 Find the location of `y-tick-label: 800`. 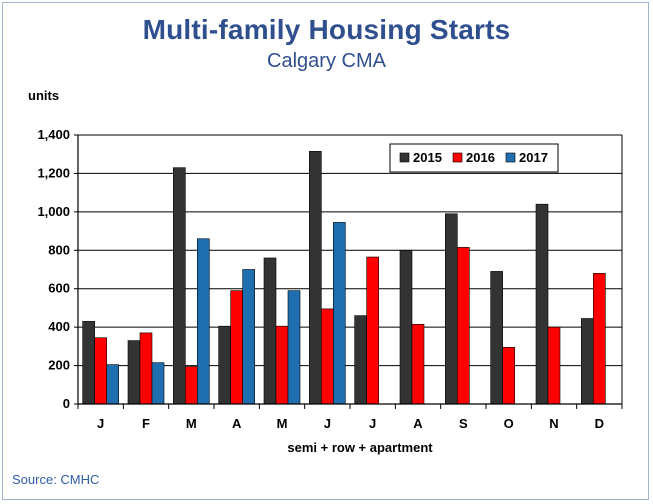

y-tick-label: 800 is located at coordinates (59, 249).